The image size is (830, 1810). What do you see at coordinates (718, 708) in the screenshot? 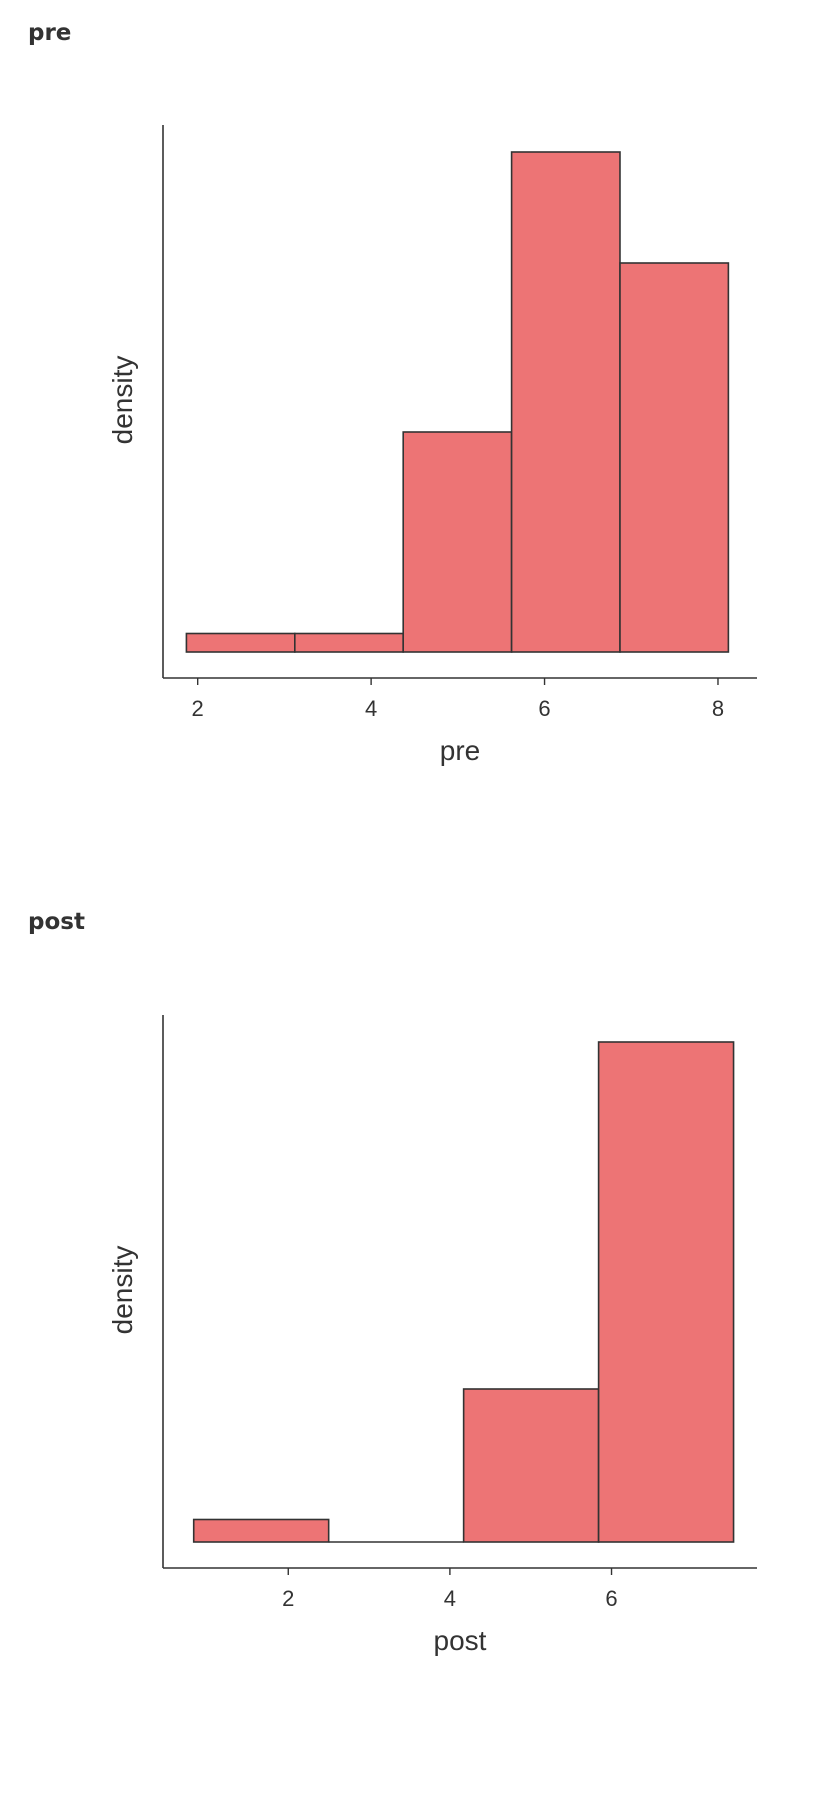
I see `x-tick-label: 8` at bounding box center [718, 708].